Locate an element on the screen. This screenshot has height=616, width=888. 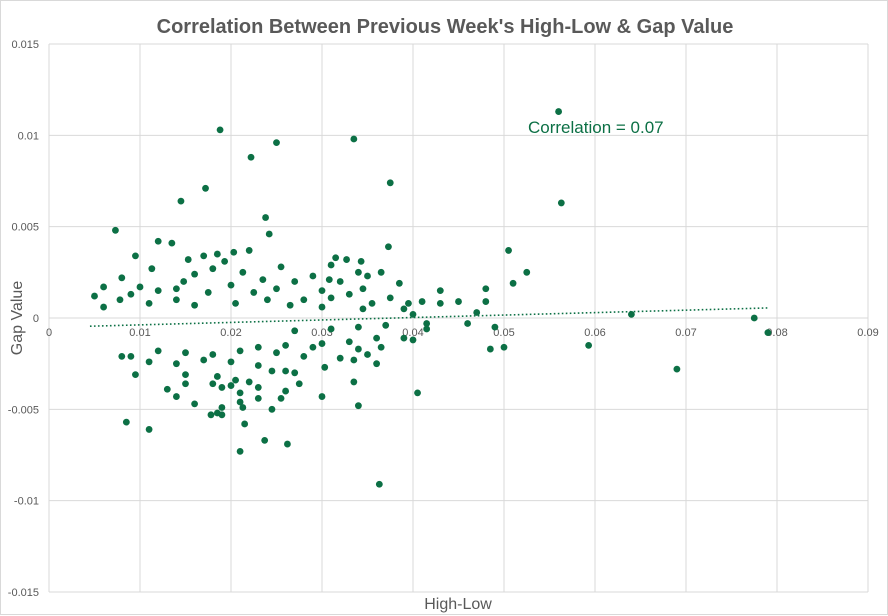
x-tick-label: 0 is located at coordinates (49, 333).